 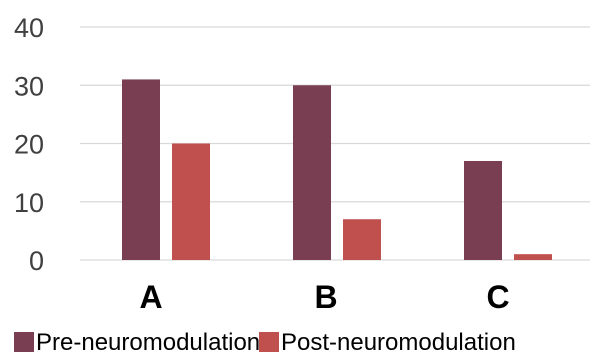 I want to click on category-label-b: B, so click(x=325, y=297).